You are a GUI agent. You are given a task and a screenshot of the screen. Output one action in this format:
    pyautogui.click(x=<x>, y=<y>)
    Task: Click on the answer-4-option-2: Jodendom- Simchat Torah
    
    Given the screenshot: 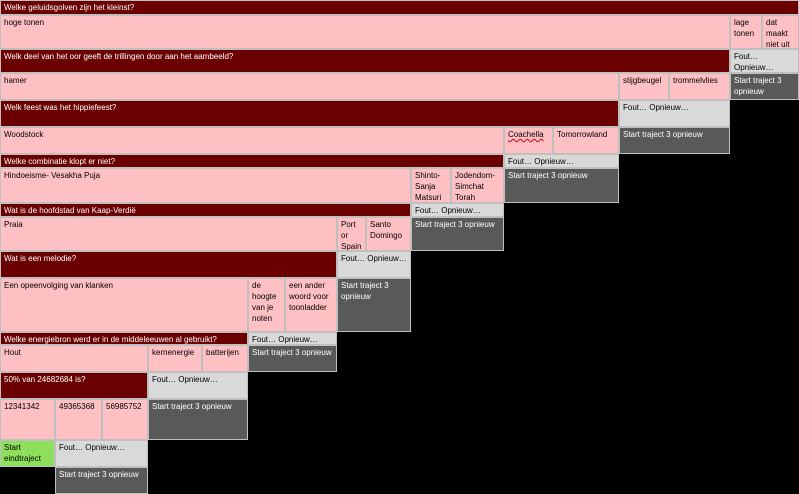 What is the action you would take?
    pyautogui.click(x=477, y=185)
    